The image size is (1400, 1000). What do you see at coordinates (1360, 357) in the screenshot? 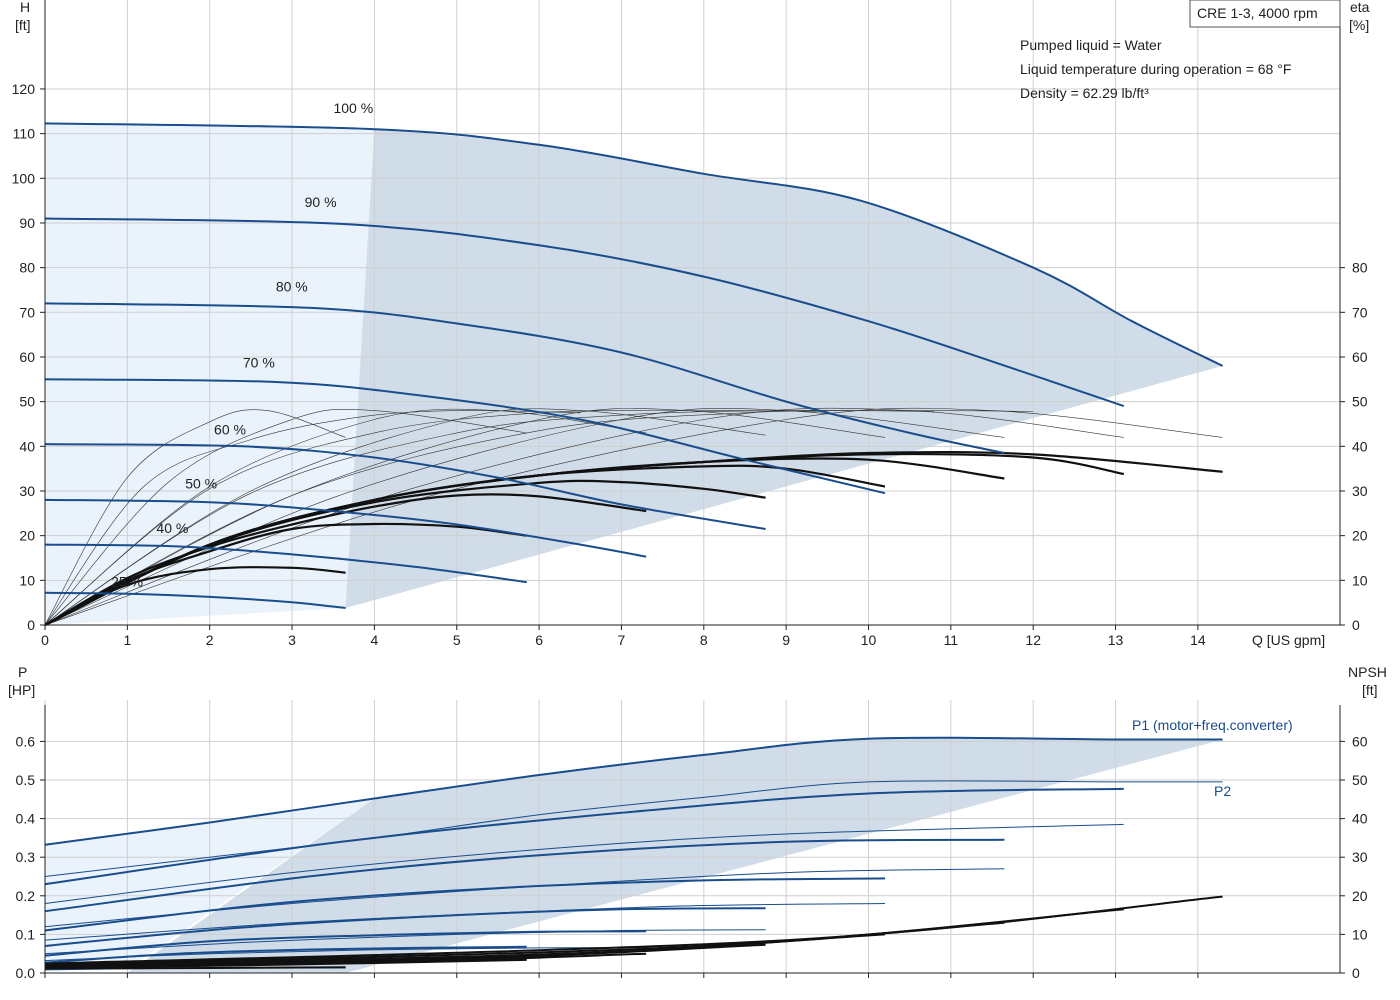
I see `top-right-tick-label: 60` at bounding box center [1360, 357].